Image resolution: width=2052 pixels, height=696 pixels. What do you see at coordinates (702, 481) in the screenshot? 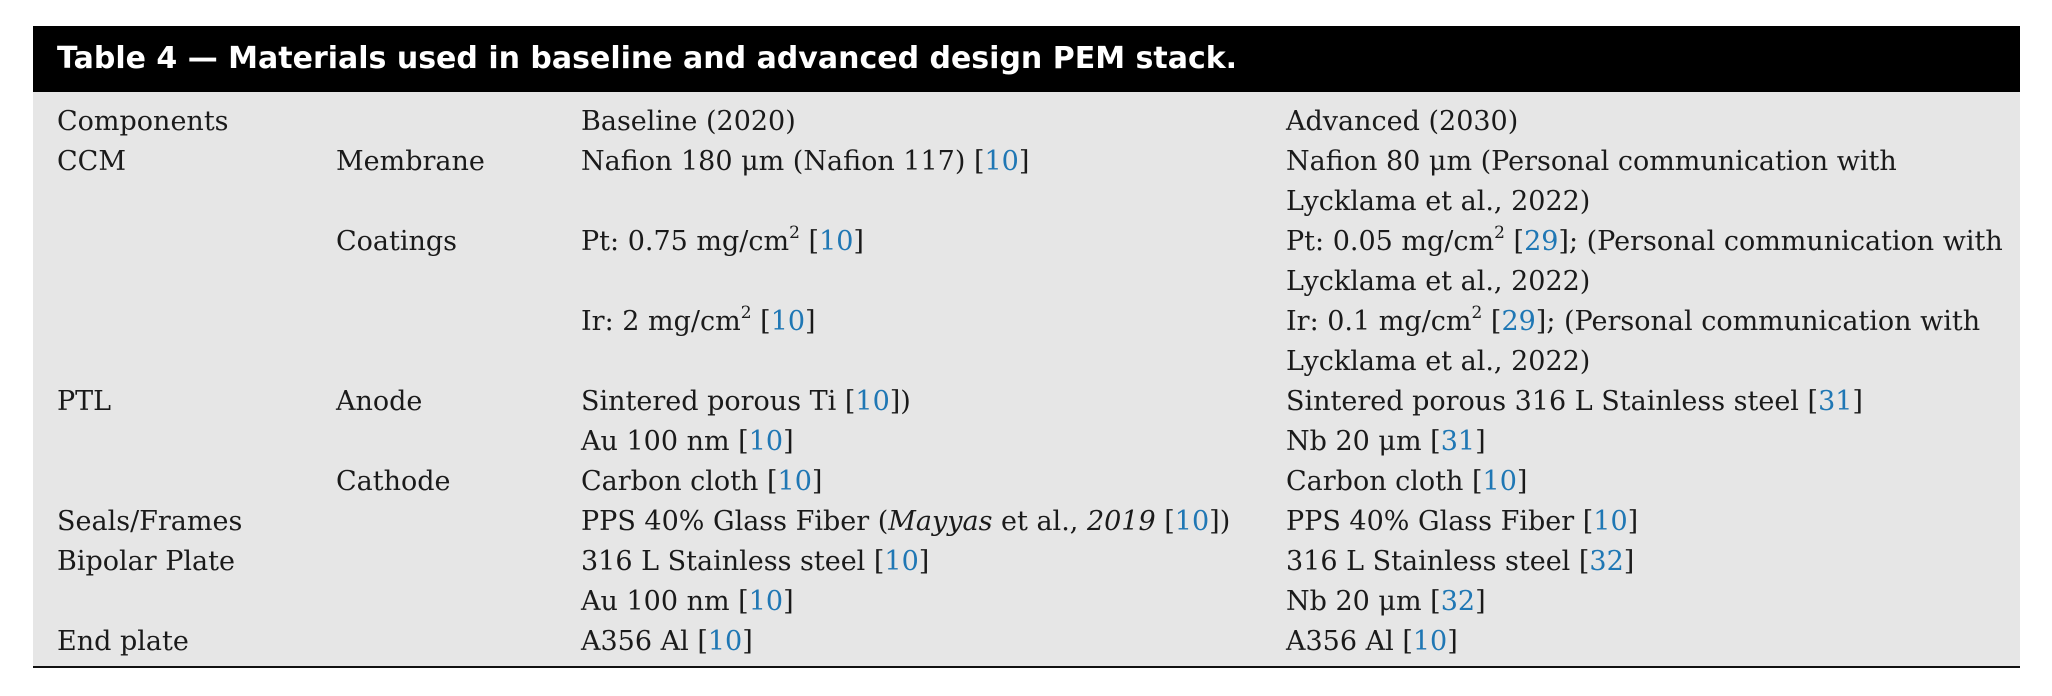
I see `baseline-cell: Carbon cloth [10]` at bounding box center [702, 481].